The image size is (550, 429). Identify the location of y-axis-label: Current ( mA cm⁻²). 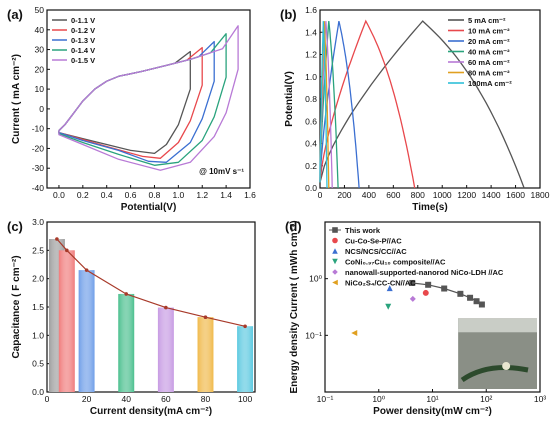
(16, 99).